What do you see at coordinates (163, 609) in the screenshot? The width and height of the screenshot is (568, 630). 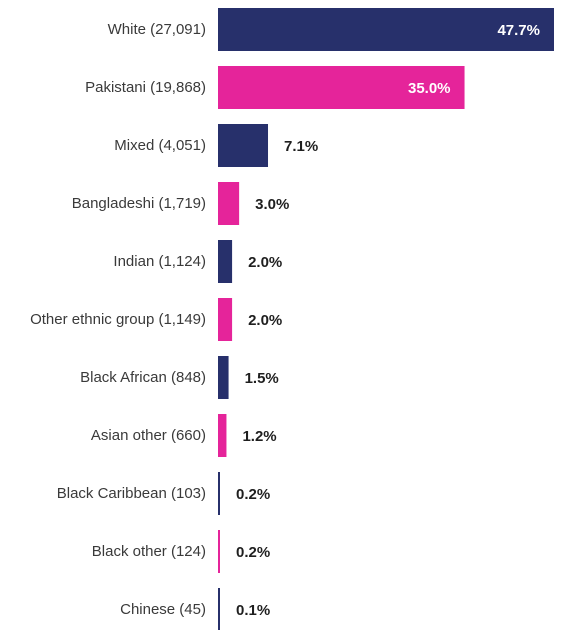 I see `category-label: Chinese (45)` at bounding box center [163, 609].